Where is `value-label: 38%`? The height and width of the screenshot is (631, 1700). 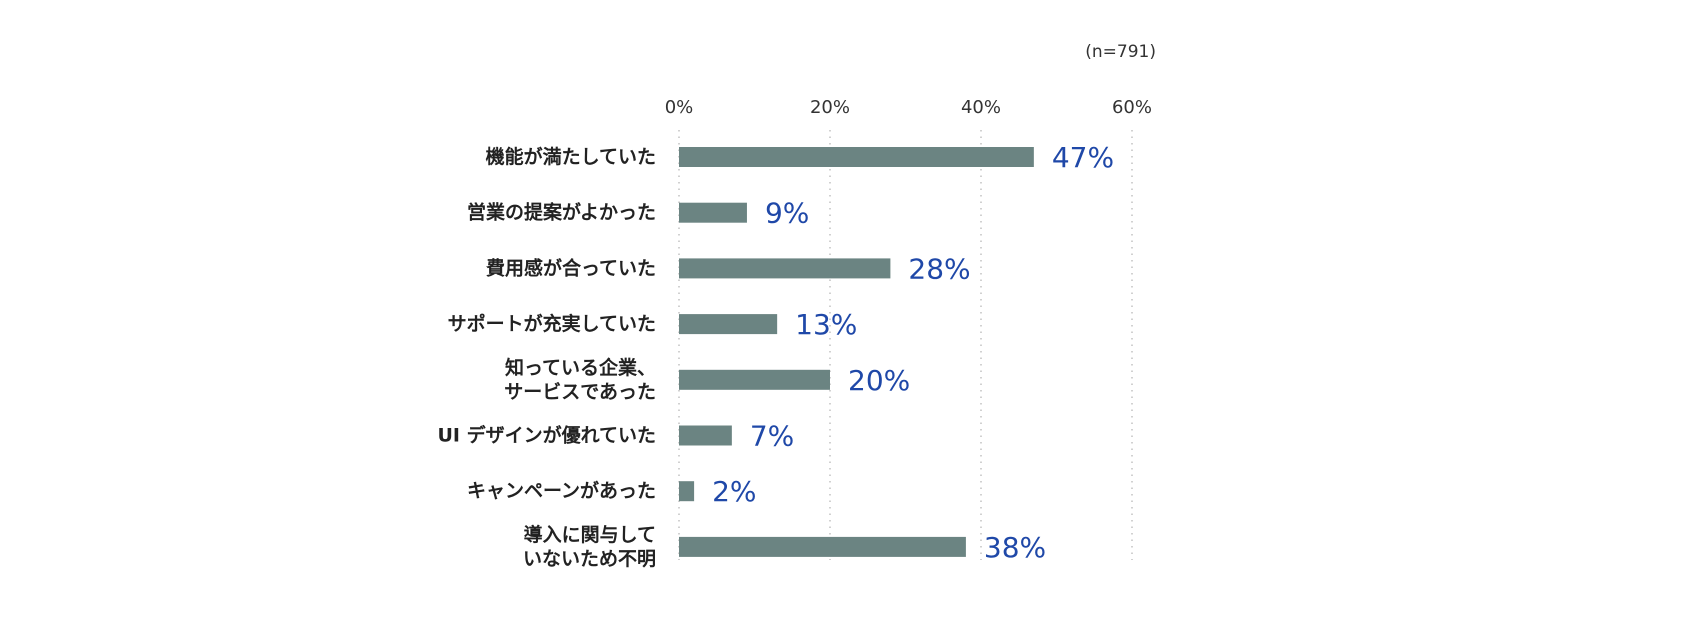 value-label: 38% is located at coordinates (1015, 547).